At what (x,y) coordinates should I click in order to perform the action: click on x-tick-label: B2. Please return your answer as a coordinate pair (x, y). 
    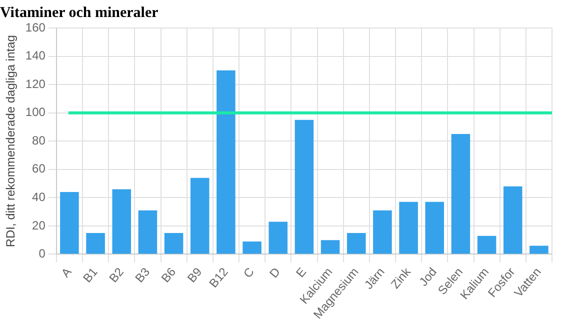
    Looking at the image, I should click on (116, 275).